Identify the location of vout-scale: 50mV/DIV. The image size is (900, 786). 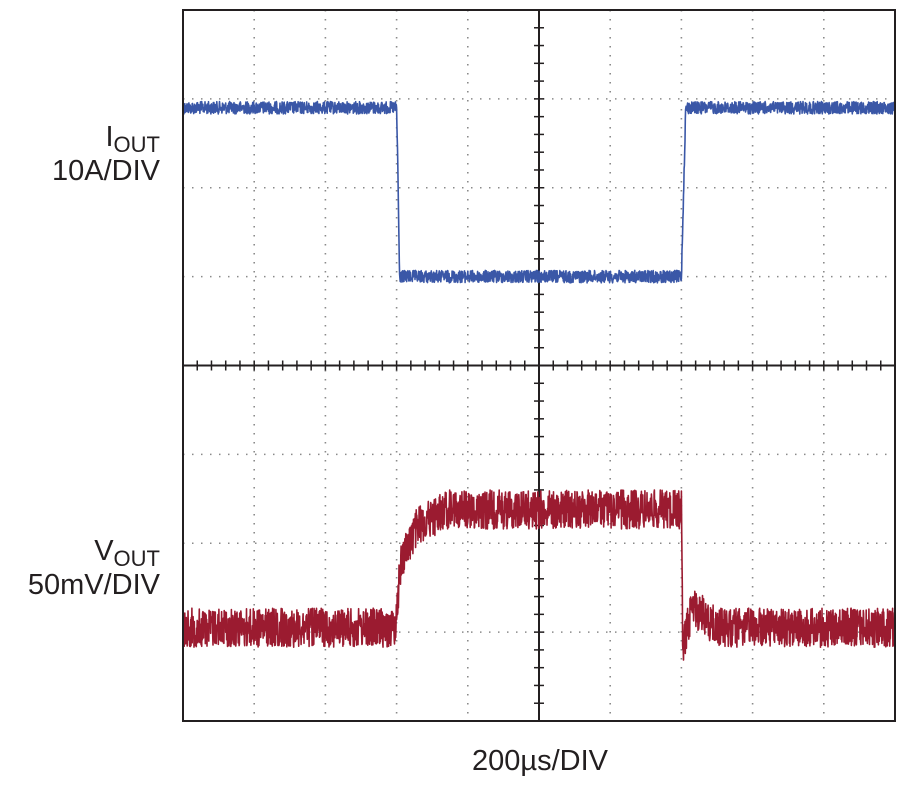
(93, 585).